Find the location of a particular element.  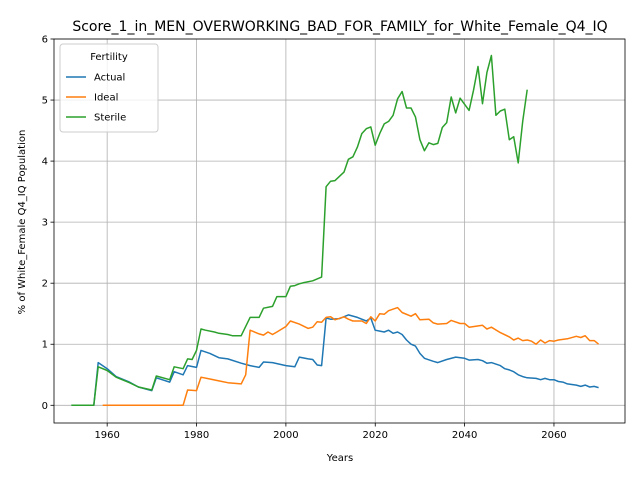

y-tick-label: 6 is located at coordinates (45, 40).